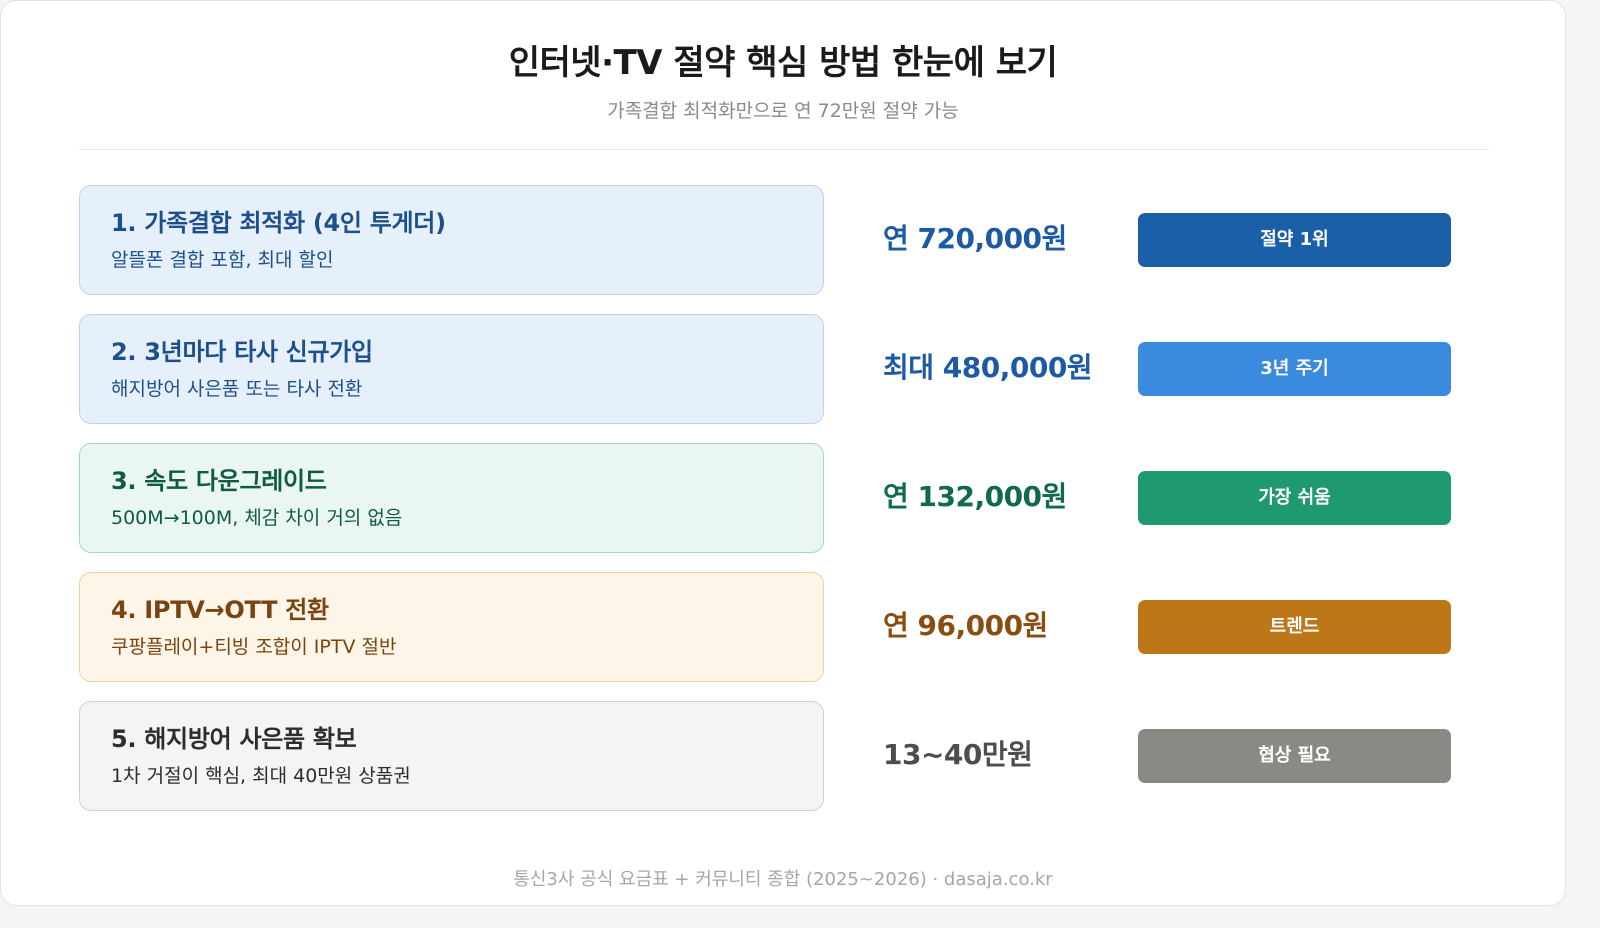  I want to click on tip-badge: 3년 주기, so click(1294, 369).